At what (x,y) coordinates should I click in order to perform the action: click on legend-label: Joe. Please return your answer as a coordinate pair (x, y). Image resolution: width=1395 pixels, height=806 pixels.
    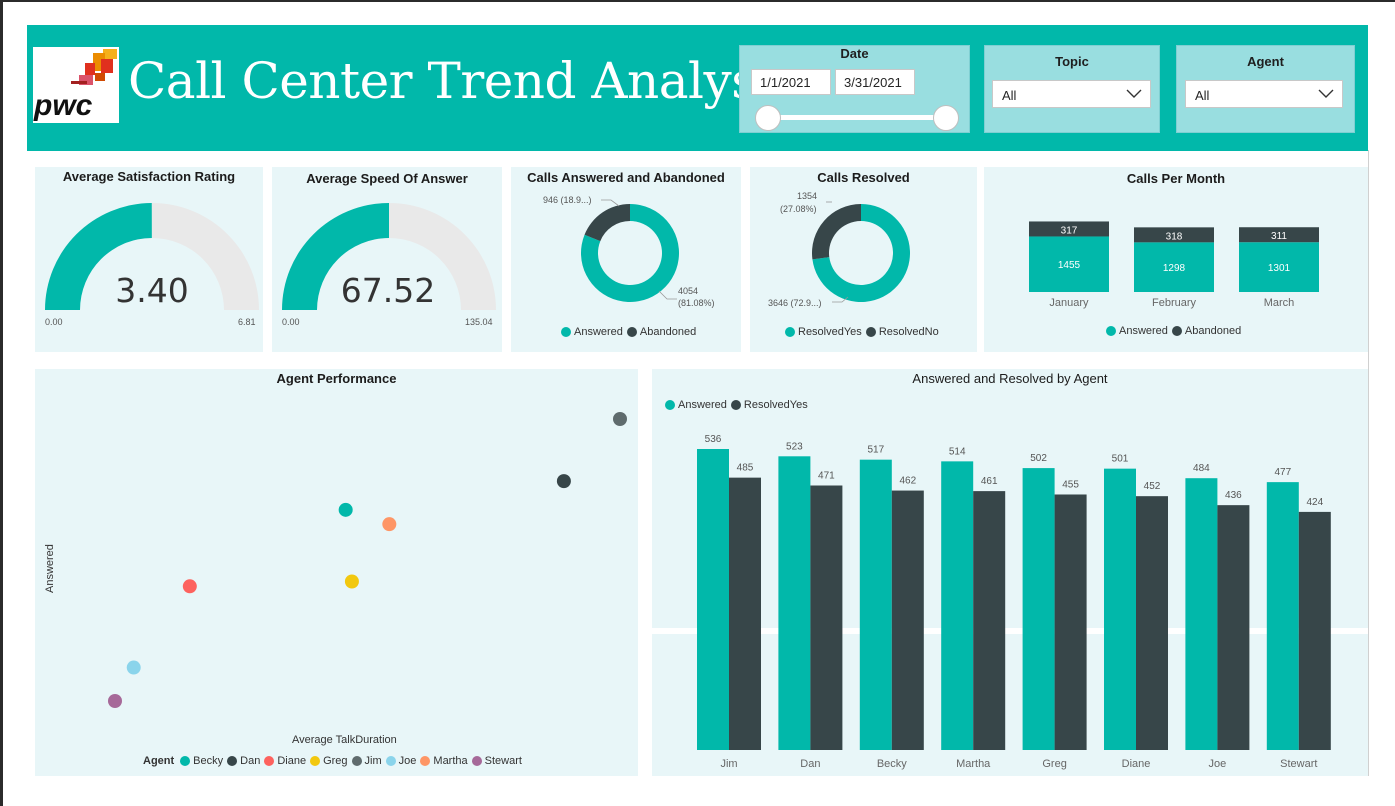
    Looking at the image, I should click on (407, 761).